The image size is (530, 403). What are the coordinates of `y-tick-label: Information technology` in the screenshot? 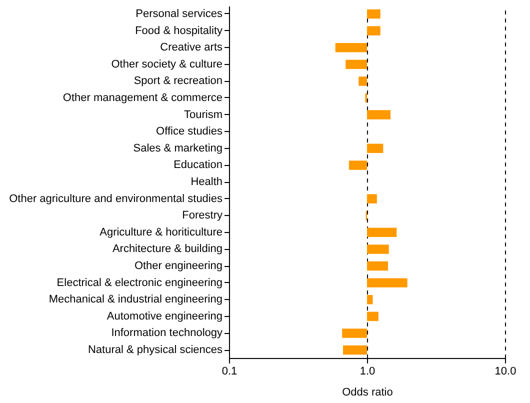 It's located at (167, 333).